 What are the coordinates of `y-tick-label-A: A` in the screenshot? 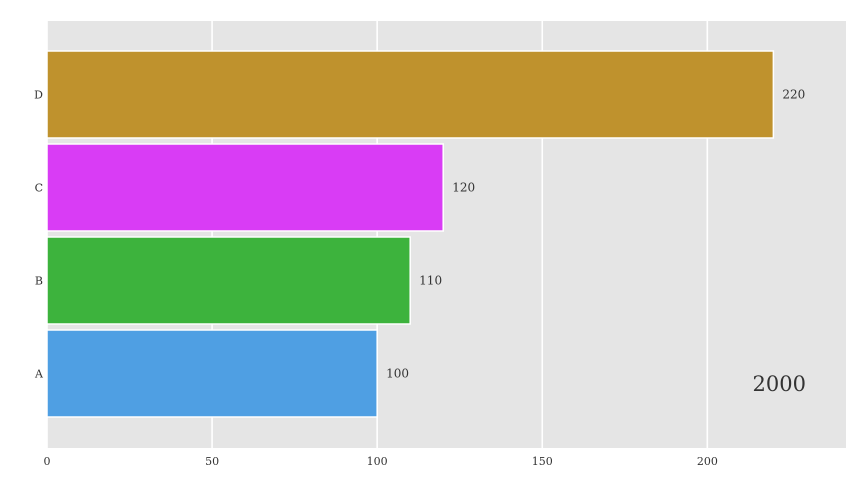 It's located at (39, 374).